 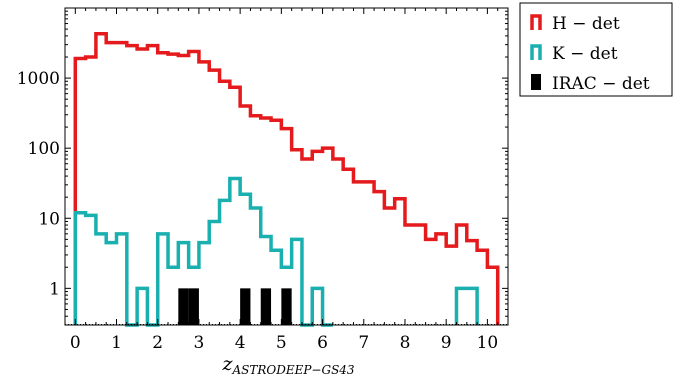 I want to click on legend-label-2: IRAC − det, so click(x=601, y=84).